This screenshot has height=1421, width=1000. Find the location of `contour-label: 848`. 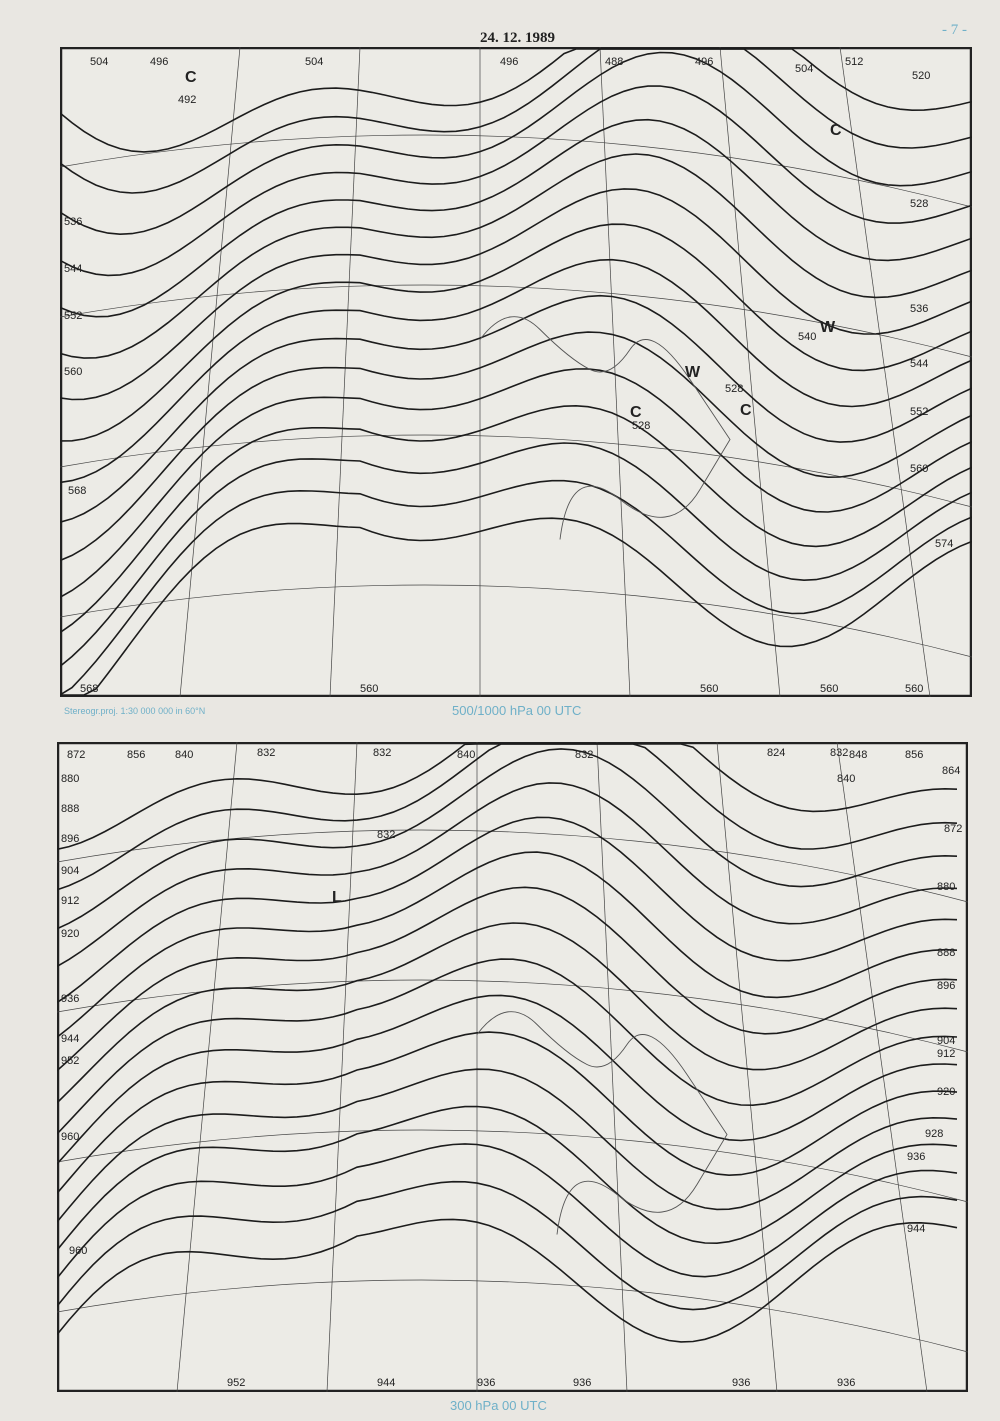

contour-label: 848 is located at coordinates (858, 755).